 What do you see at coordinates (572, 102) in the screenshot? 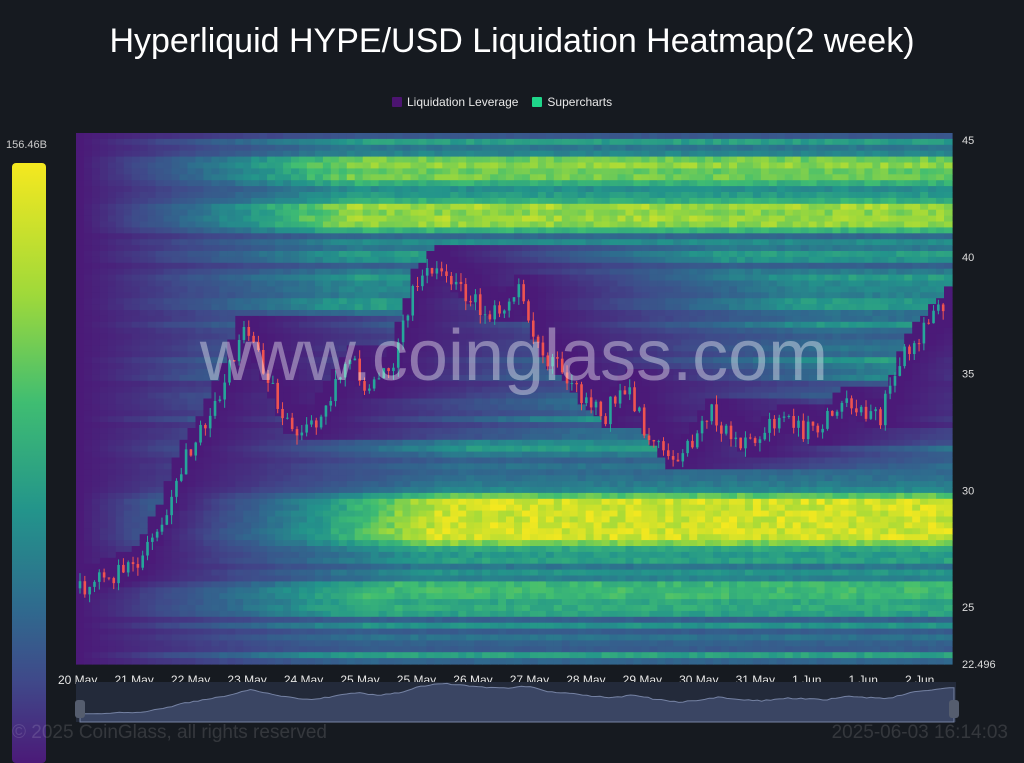
I see `legend-item-supercharts: Supercharts` at bounding box center [572, 102].